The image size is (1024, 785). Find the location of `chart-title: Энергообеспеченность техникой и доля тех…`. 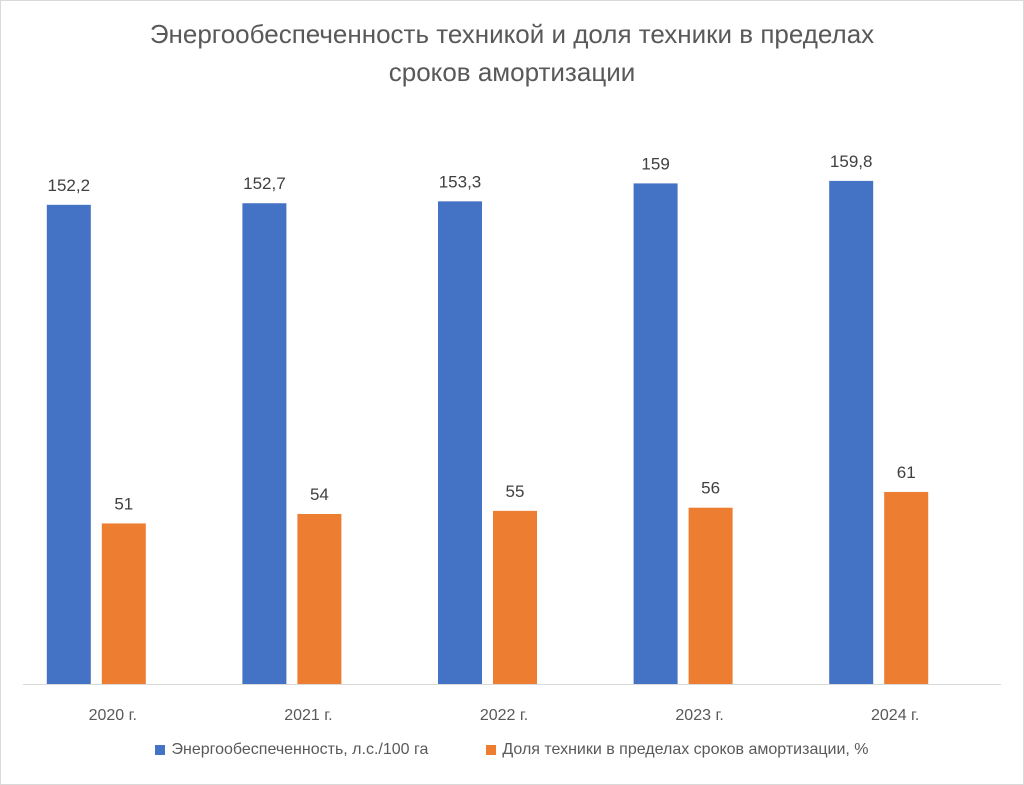

chart-title: Энергообеспеченность техникой и доля тех… is located at coordinates (512, 53).